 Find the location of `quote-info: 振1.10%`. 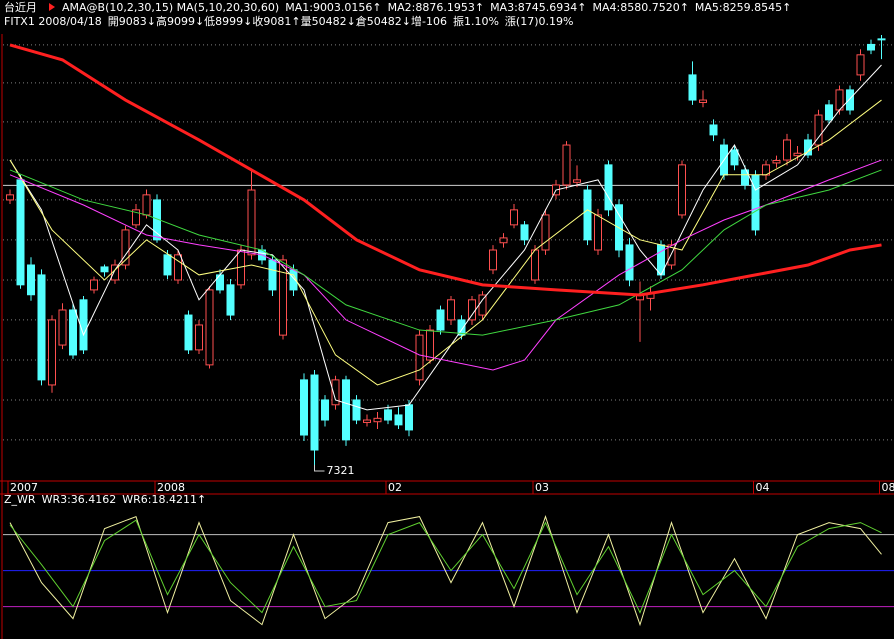

quote-info: 振1.10% is located at coordinates (476, 21).